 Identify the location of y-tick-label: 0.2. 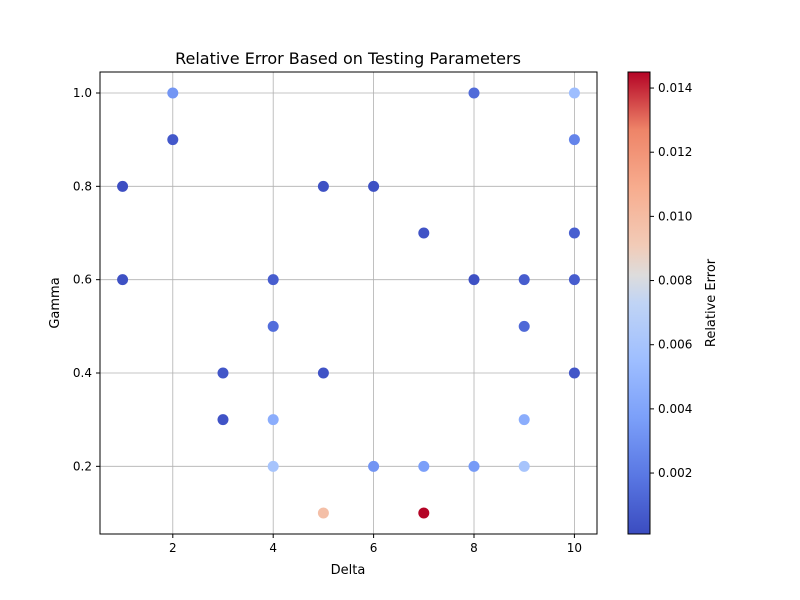
(82, 466).